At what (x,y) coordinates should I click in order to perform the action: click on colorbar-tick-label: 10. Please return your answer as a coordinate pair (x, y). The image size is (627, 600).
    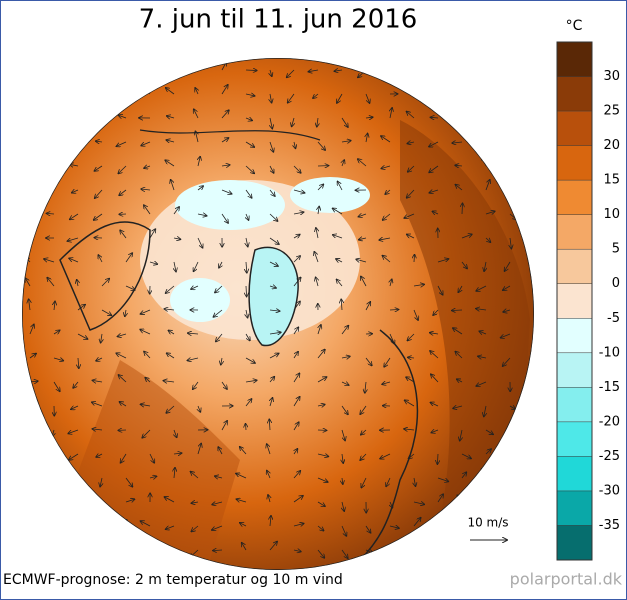
    Looking at the image, I should click on (611, 214).